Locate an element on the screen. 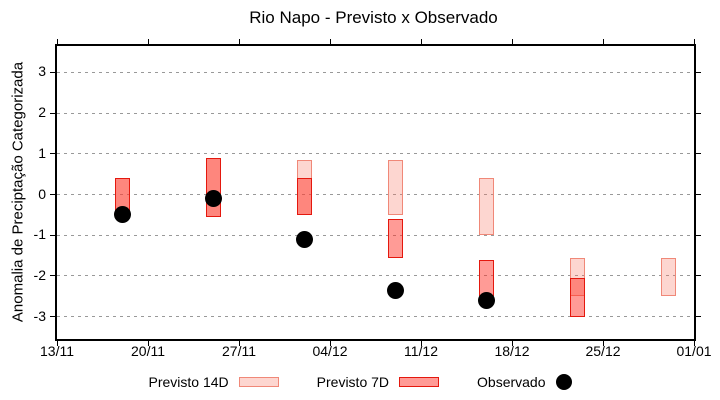 The width and height of the screenshot is (720, 400). legend: Previsto 14D Previsto 7D Observado is located at coordinates (360, 382).